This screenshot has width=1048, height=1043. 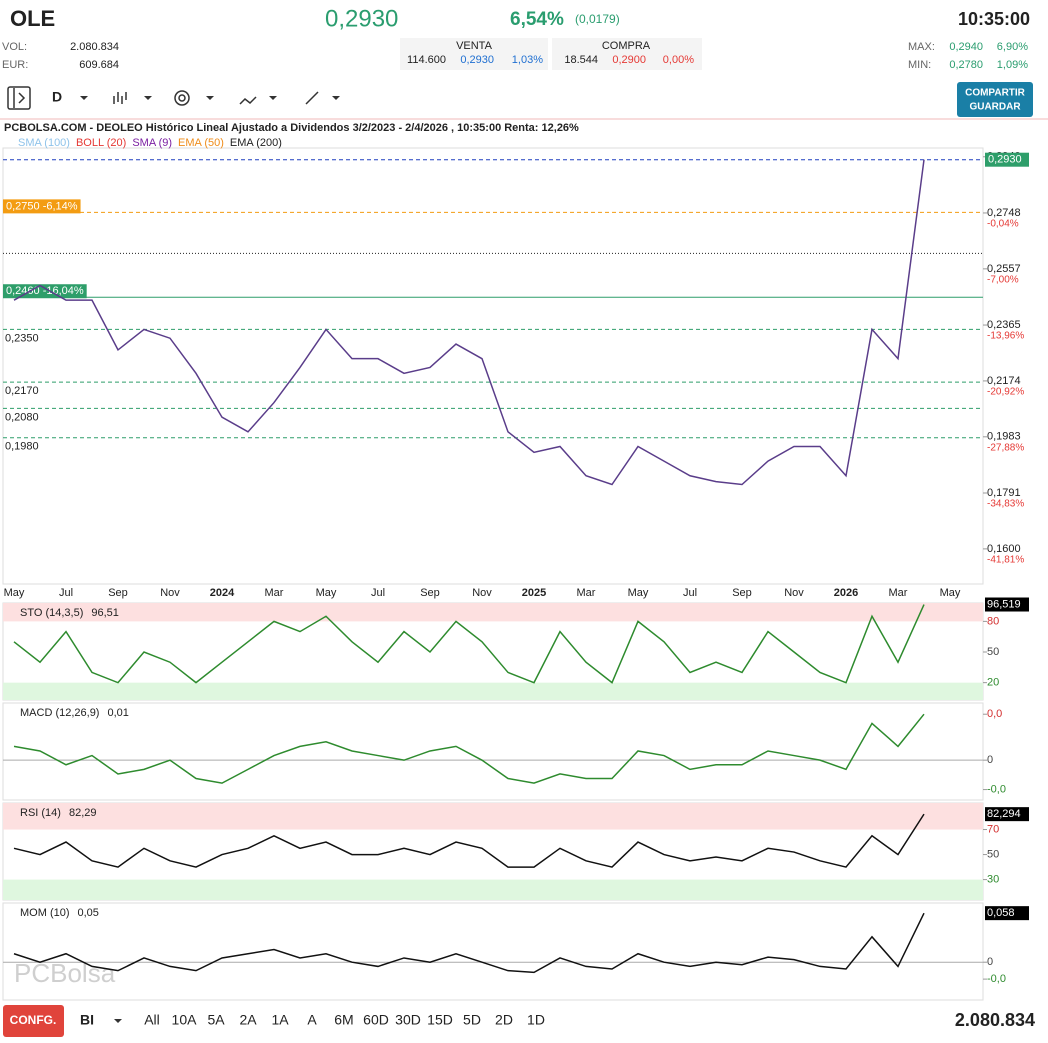 I want to click on mode: BI, so click(x=87, y=1020).